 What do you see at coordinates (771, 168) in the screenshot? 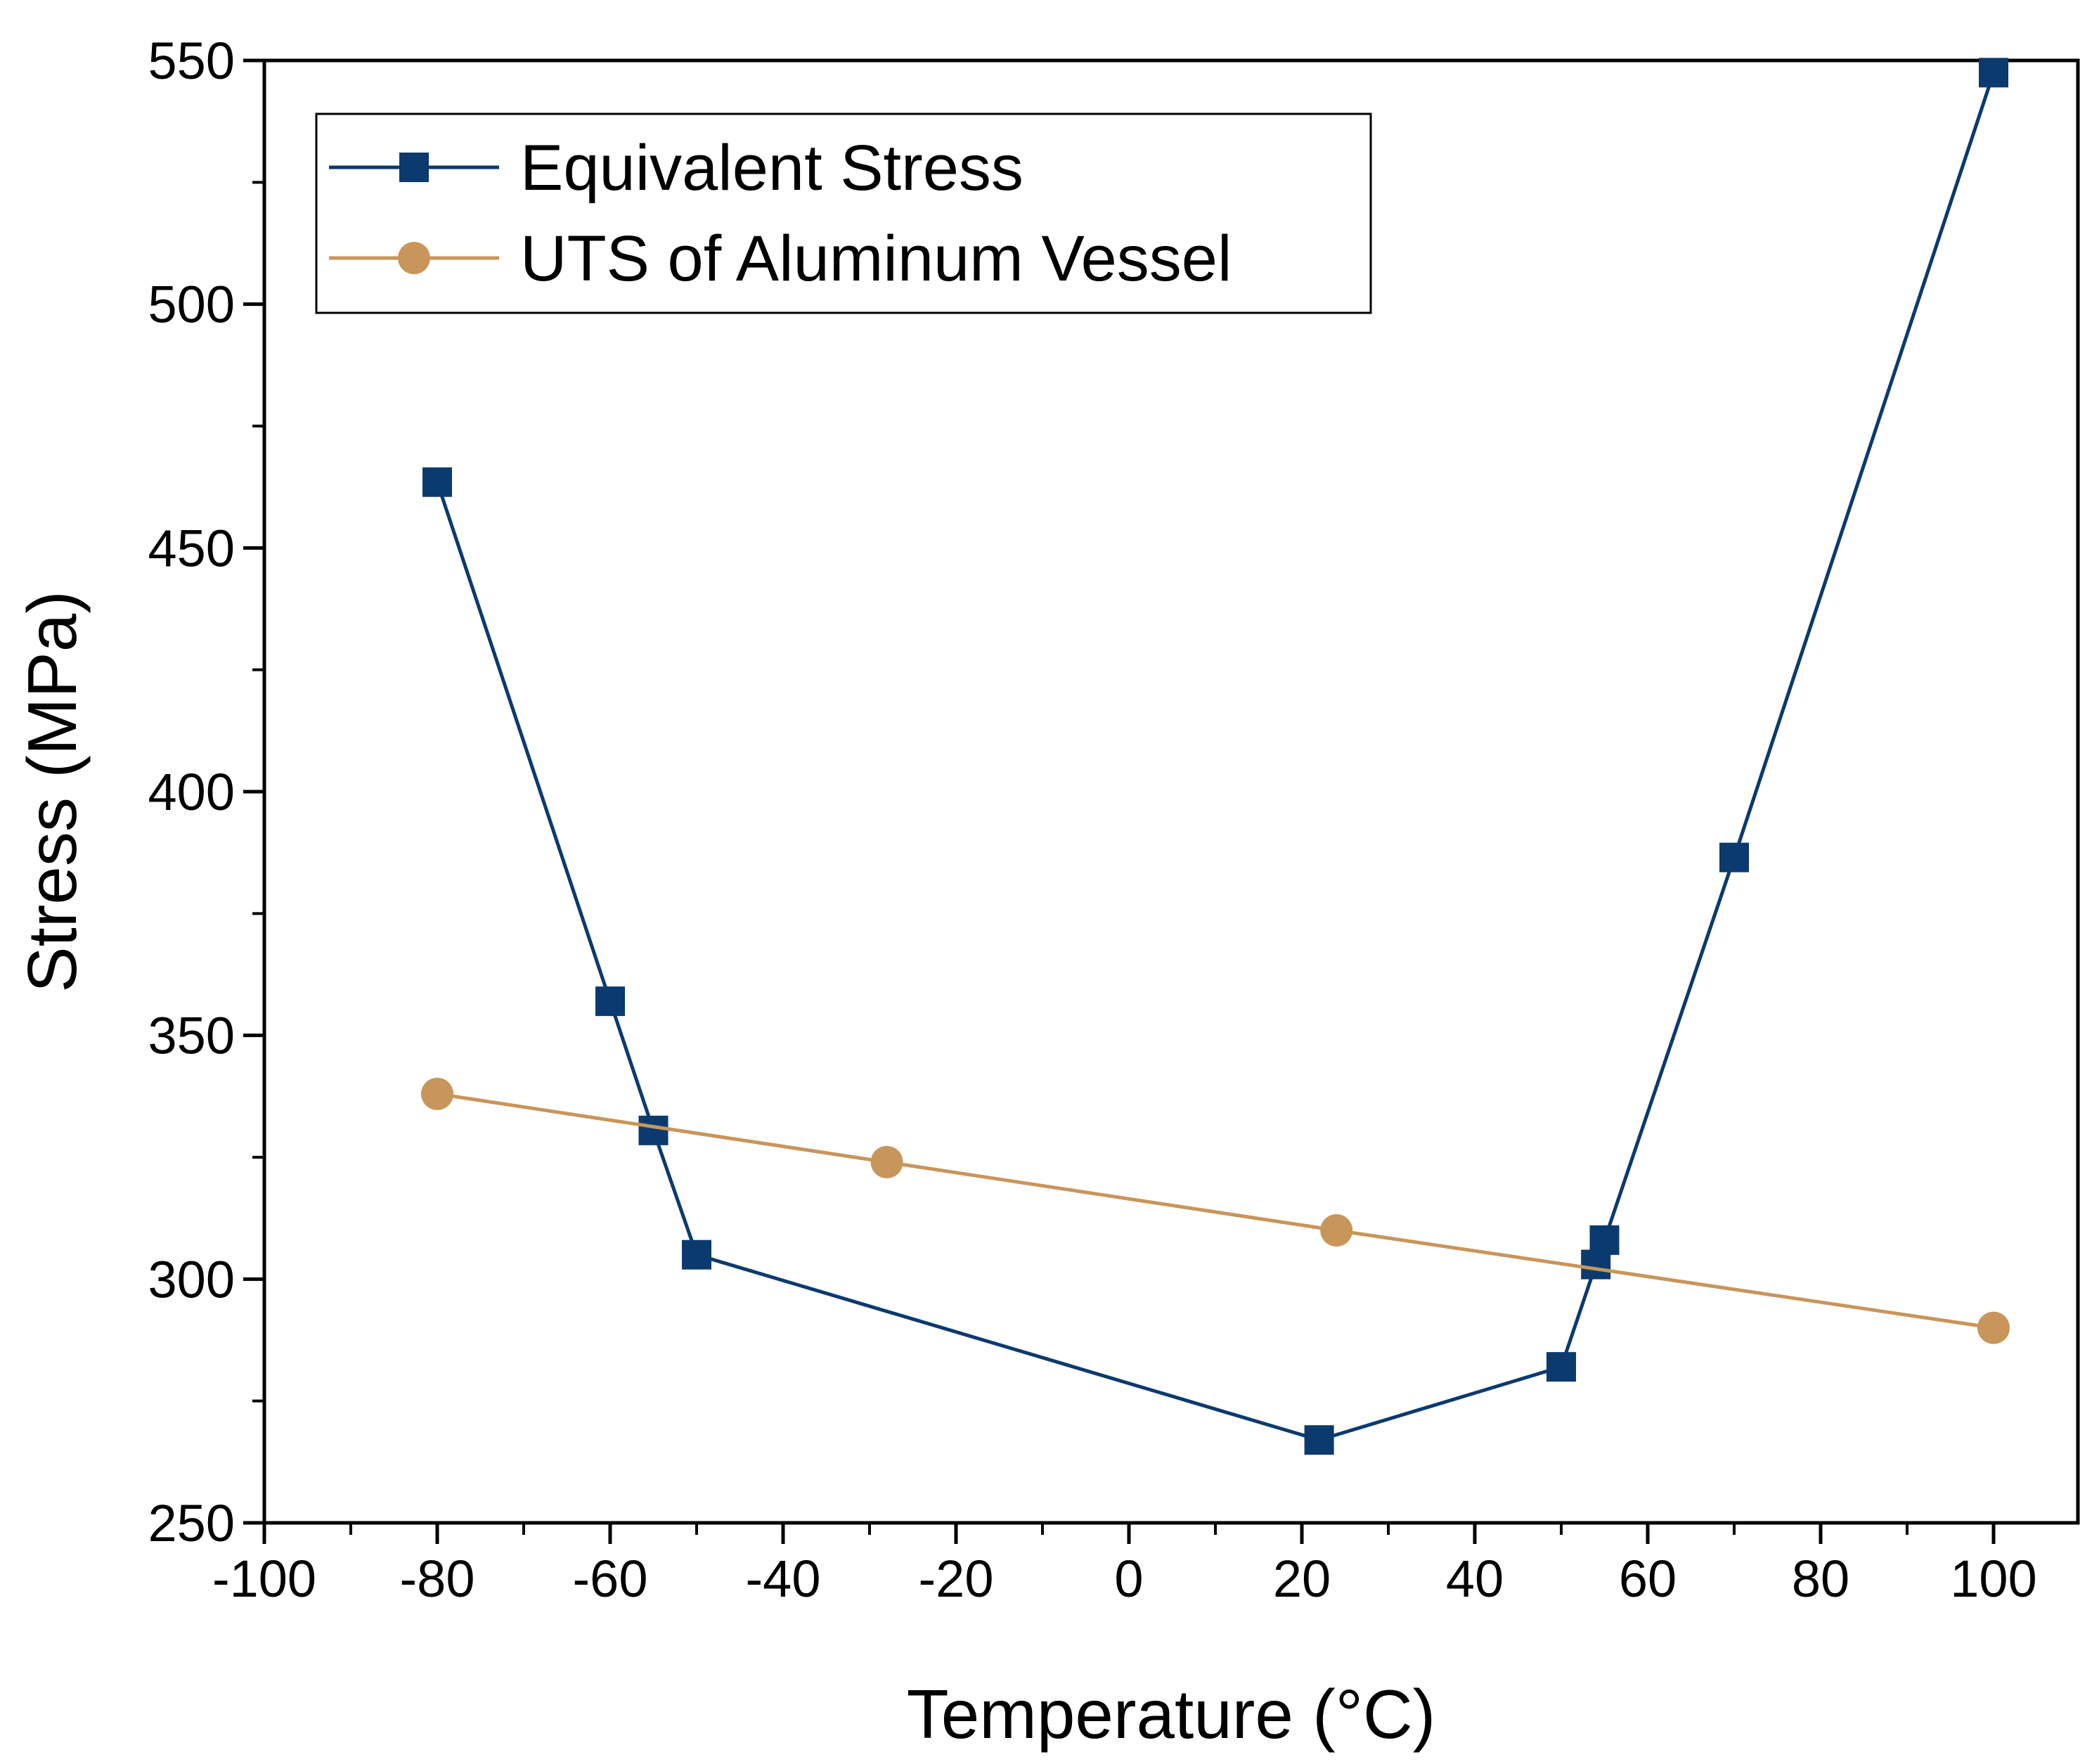
I see `legend-label-equivalent-stress: Equivalent Stress` at bounding box center [771, 168].